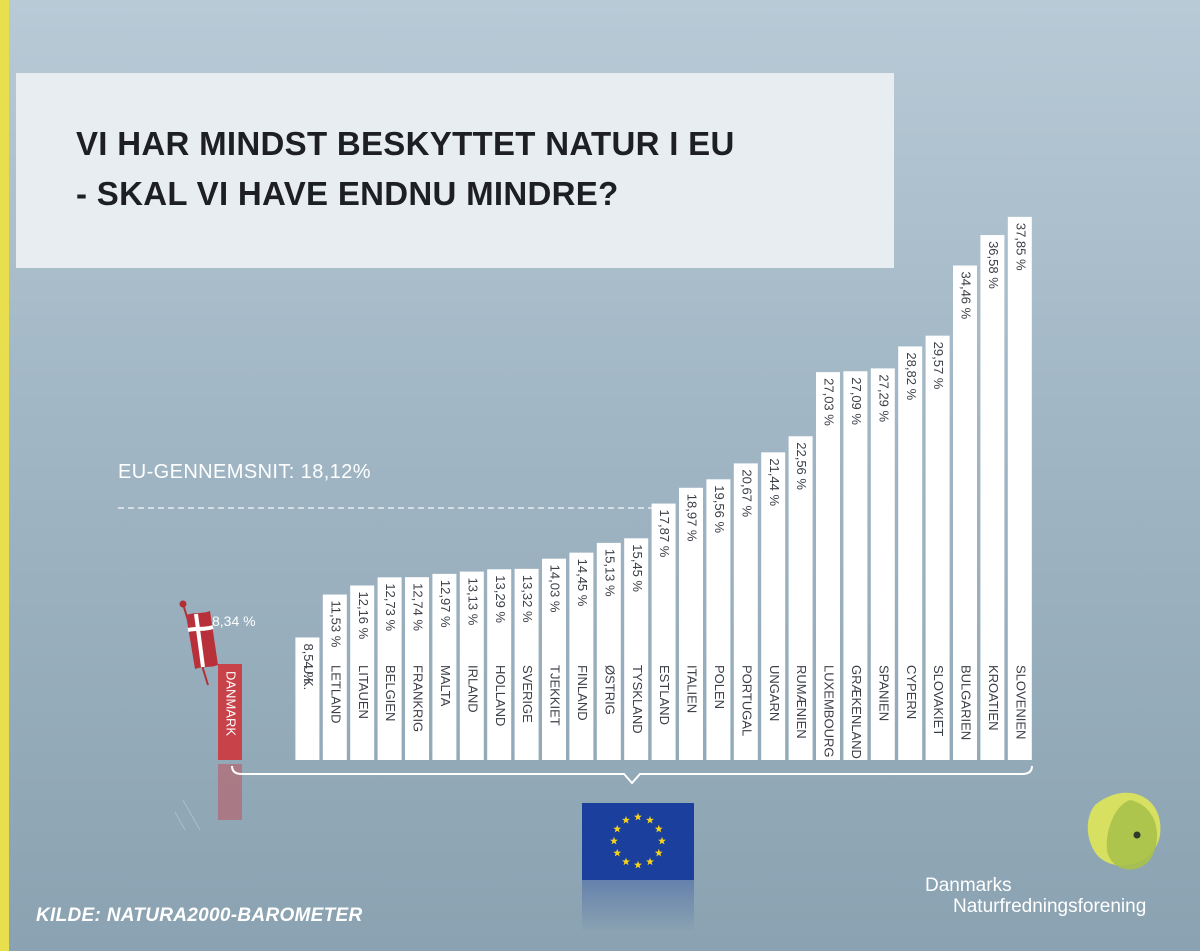 The width and height of the screenshot is (1200, 951). I want to click on value-label-finland: 14,45 %, so click(582, 583).